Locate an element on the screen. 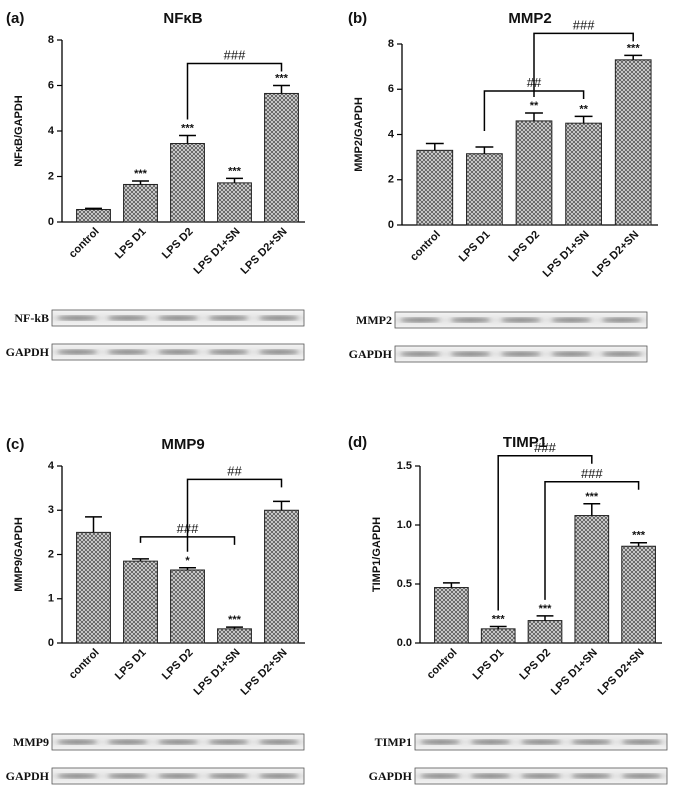 This screenshot has width=685, height=788. y-axis-label: TIMP1/GAPDH is located at coordinates (377, 554).